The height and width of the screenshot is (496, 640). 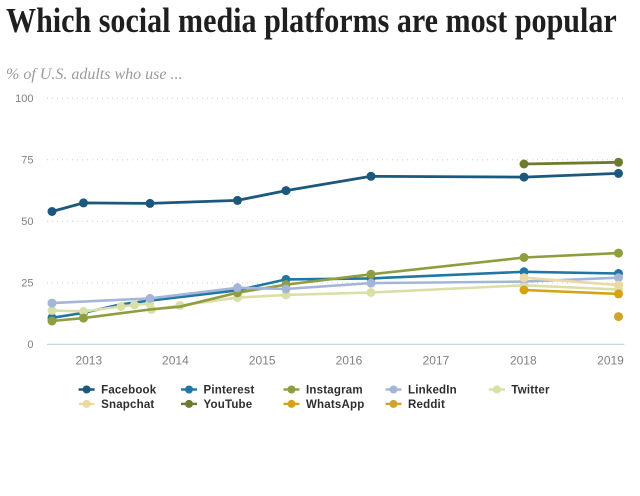 What do you see at coordinates (432, 391) in the screenshot?
I see `svg-text: LinkedIn` at bounding box center [432, 391].